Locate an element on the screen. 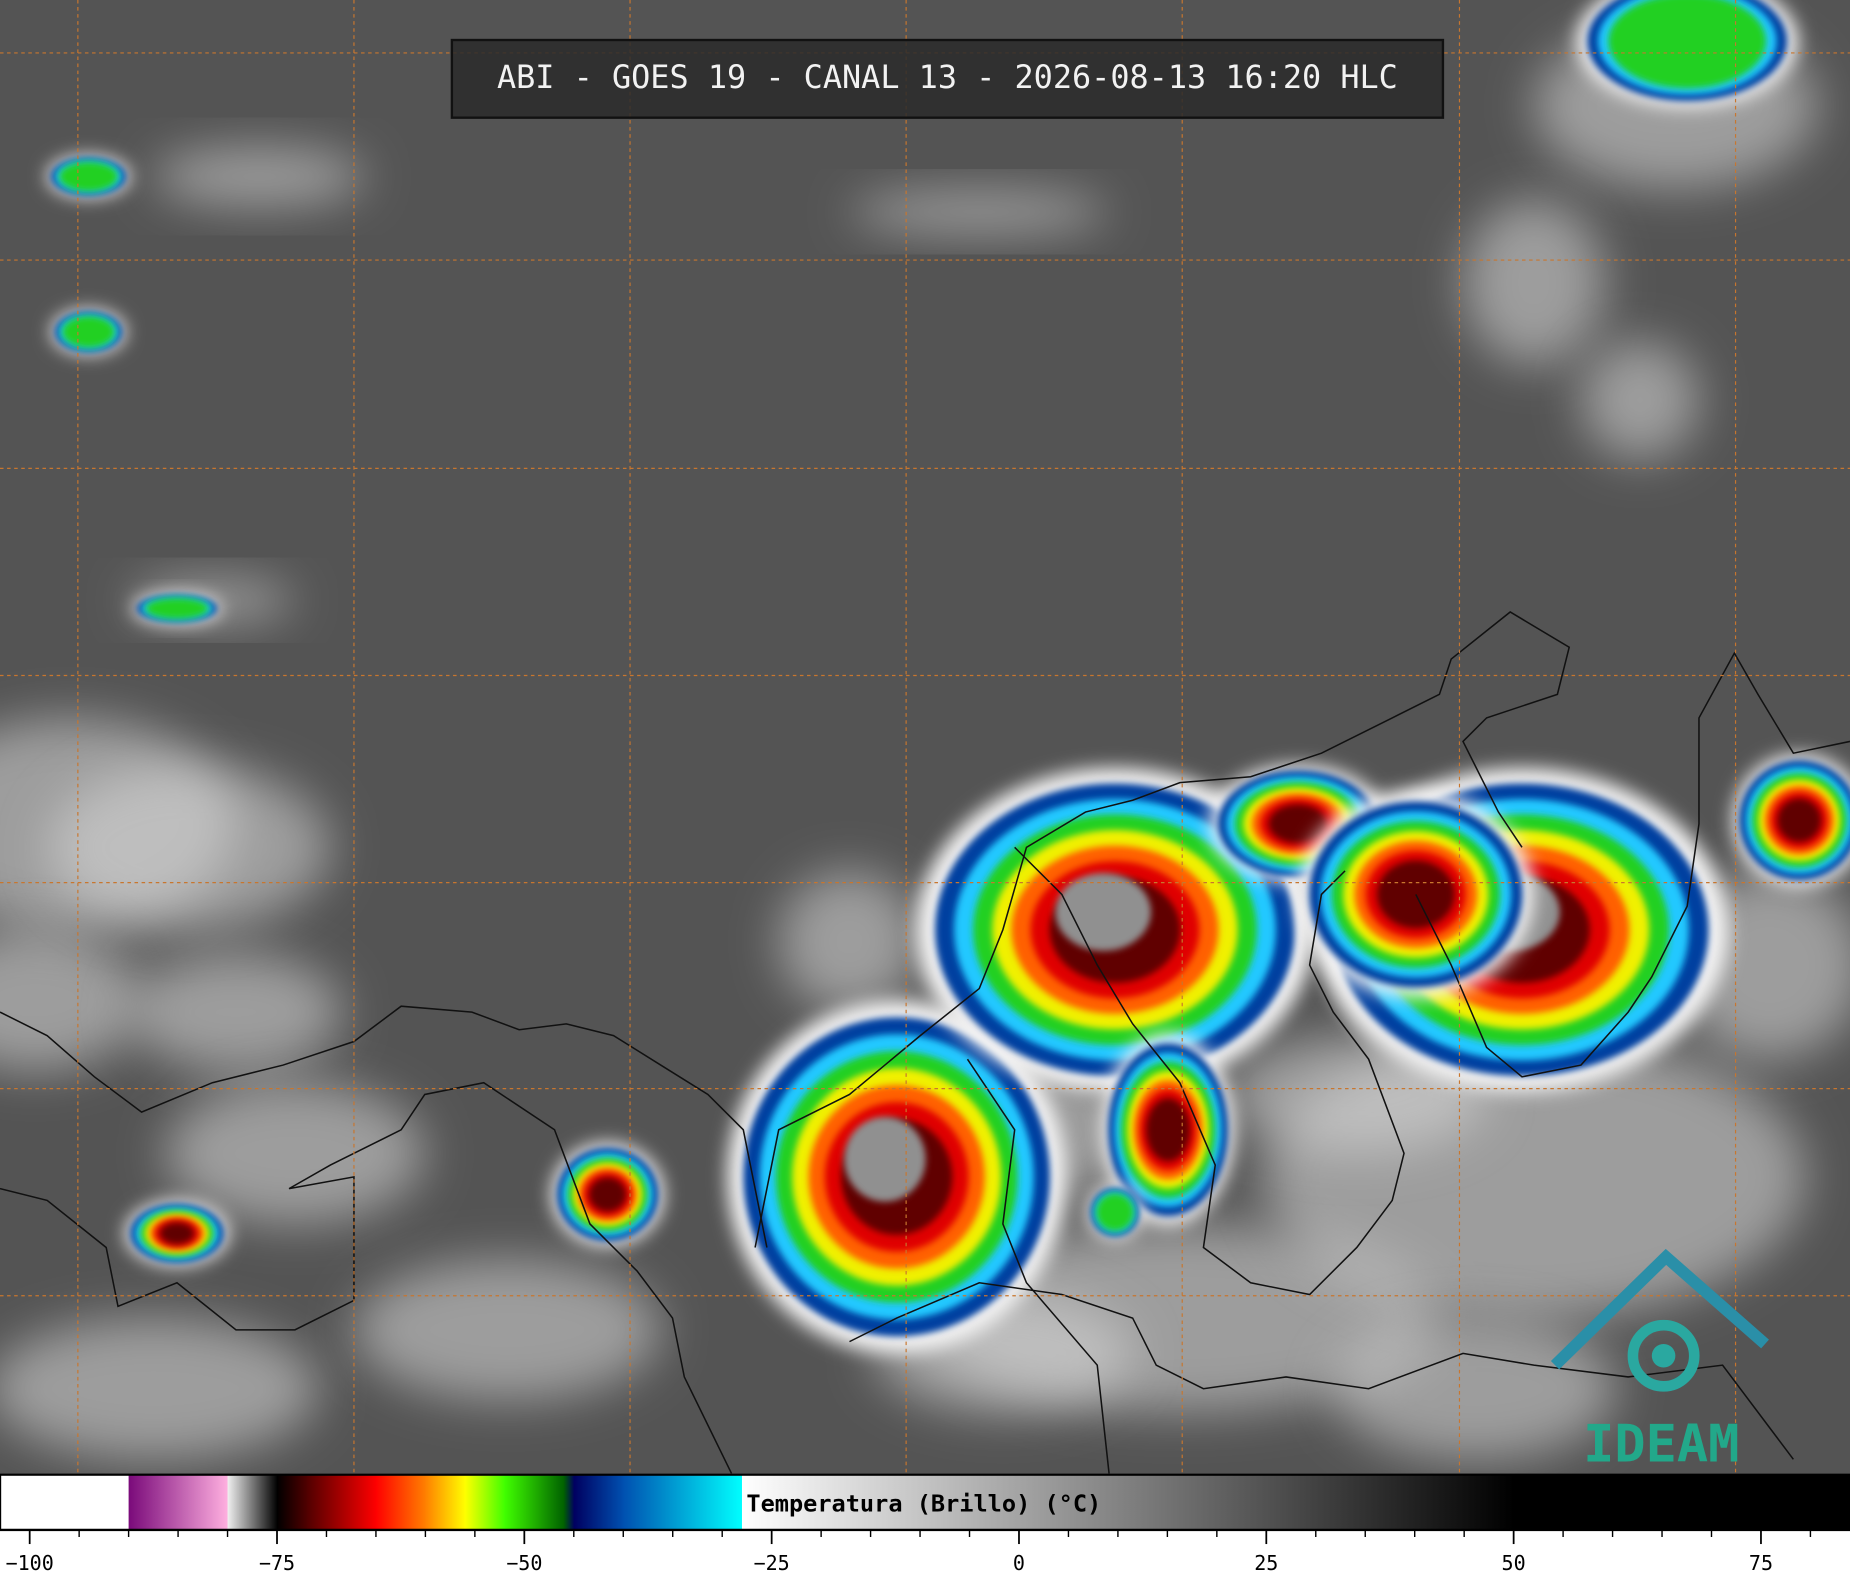 This screenshot has height=1577, width=1850. tick-label: −50 is located at coordinates (524, 1563).